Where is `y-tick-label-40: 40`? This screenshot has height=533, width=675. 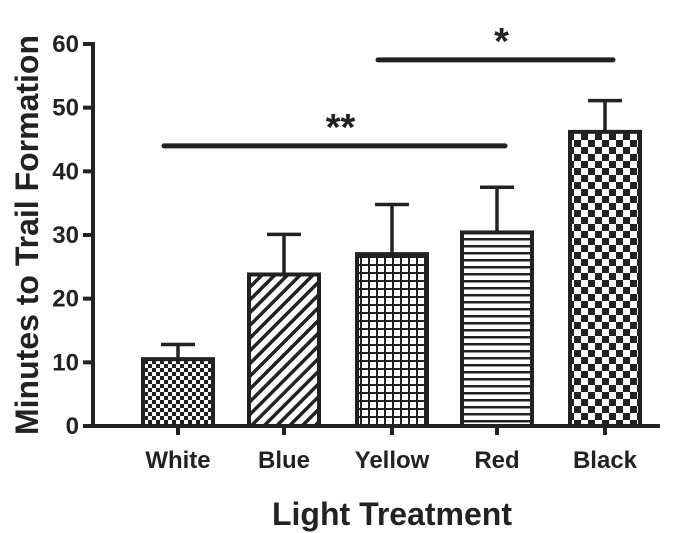
y-tick-label-40: 40 is located at coordinates (65, 171).